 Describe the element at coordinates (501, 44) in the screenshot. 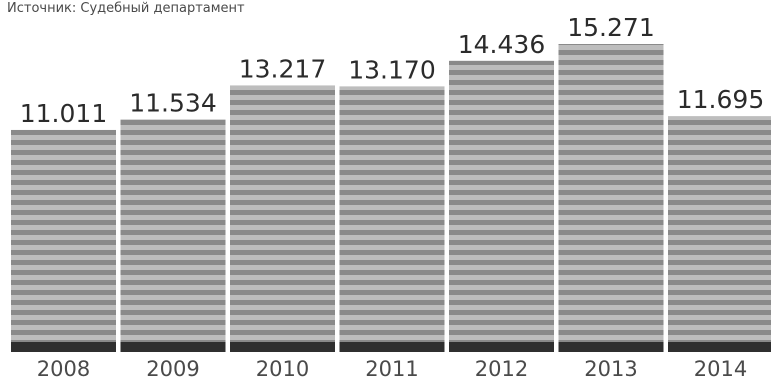

I see `value-label-2012: 14.436` at that location.